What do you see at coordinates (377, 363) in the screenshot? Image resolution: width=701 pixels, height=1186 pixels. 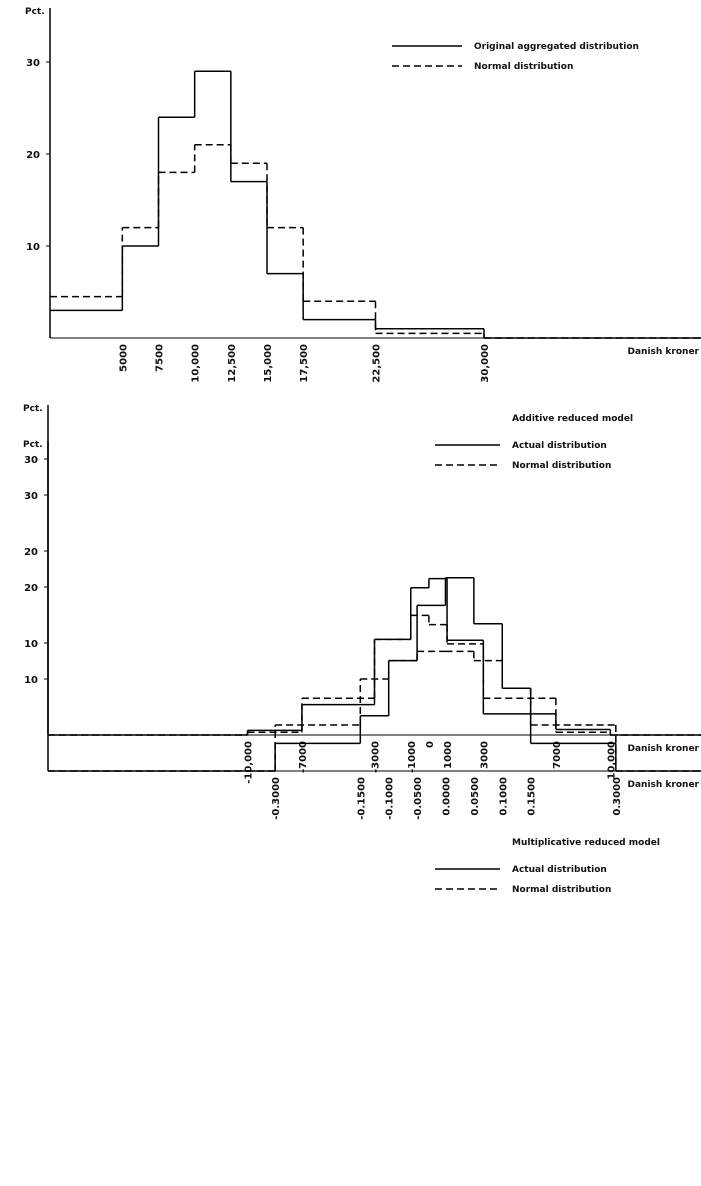 I see `x-tick-label: 22,500` at bounding box center [377, 363].